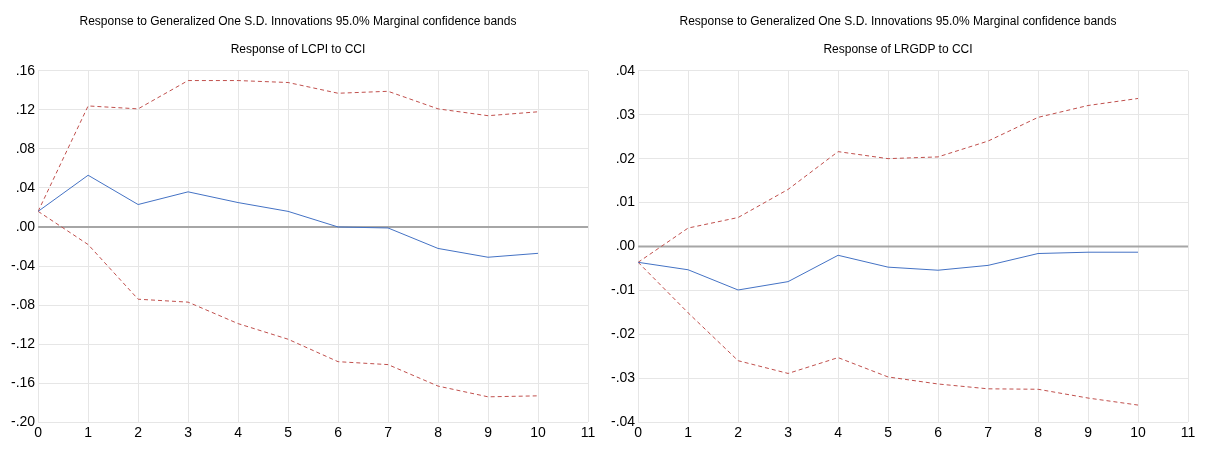 This screenshot has height=453, width=1208. Describe the element at coordinates (298, 48) in the screenshot. I see `chart-subtitle: Response of LCPI to CCI` at that location.